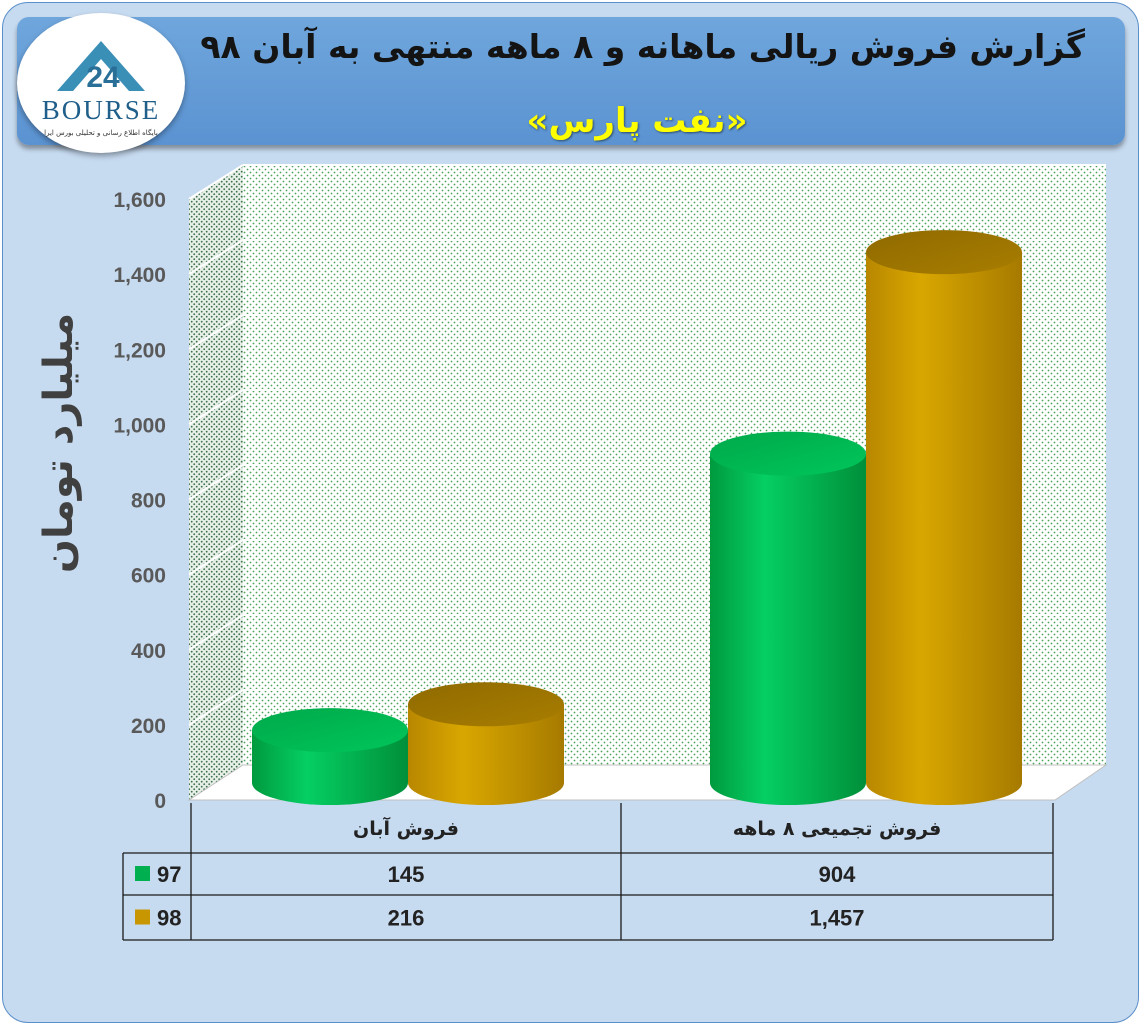 The width and height of the screenshot is (1143, 1027). What do you see at coordinates (148, 651) in the screenshot?
I see `y-tick-label: 400` at bounding box center [148, 651].